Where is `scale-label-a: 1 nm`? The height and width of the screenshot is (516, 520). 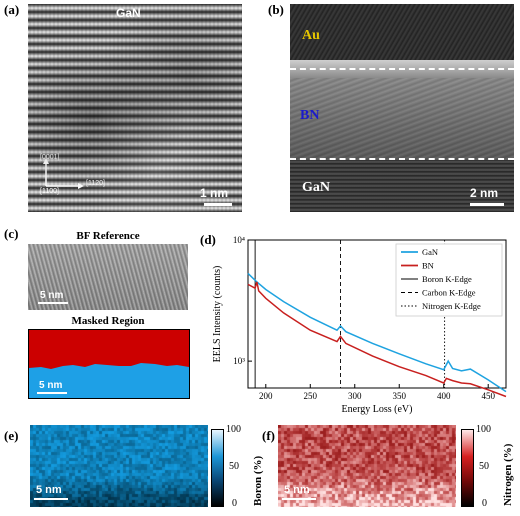 scale-label-a: 1 nm is located at coordinates (214, 193).